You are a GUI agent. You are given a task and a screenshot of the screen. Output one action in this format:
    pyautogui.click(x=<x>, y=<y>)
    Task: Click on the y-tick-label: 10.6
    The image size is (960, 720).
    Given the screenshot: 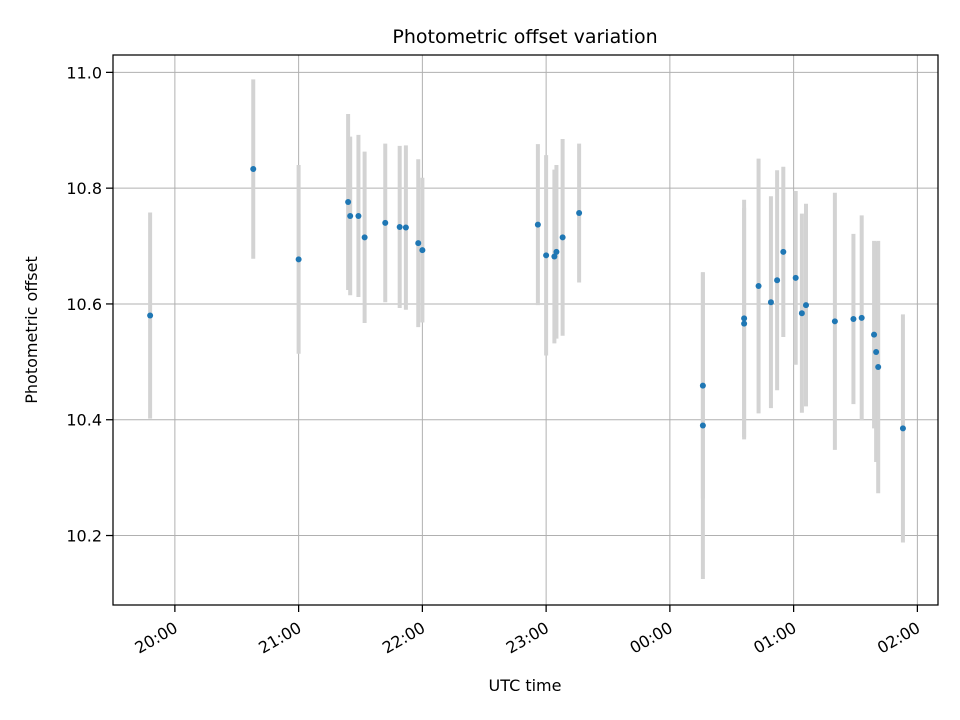 What is the action you would take?
    pyautogui.click(x=84, y=304)
    